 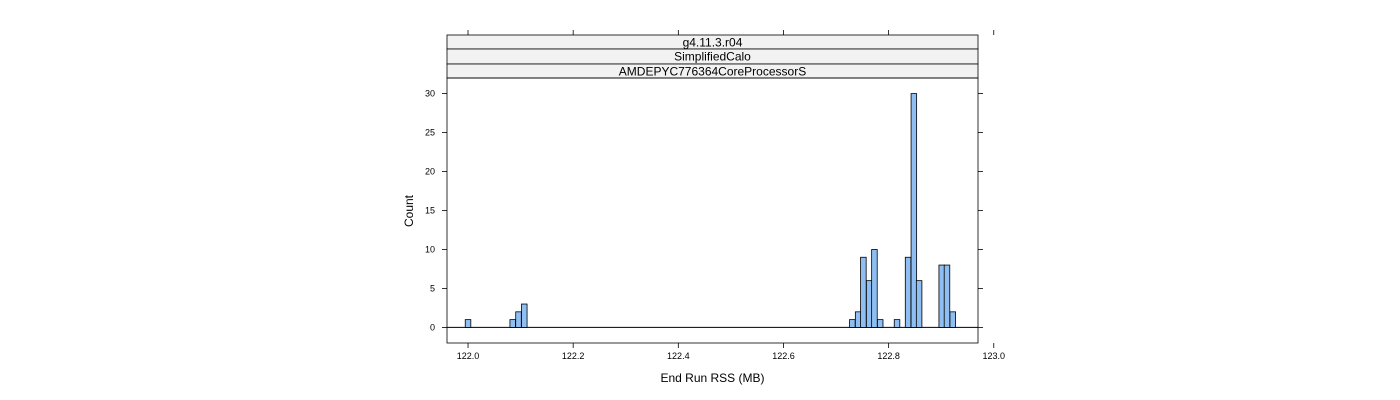 I want to click on x-tick-label: 122.6, so click(x=783, y=356).